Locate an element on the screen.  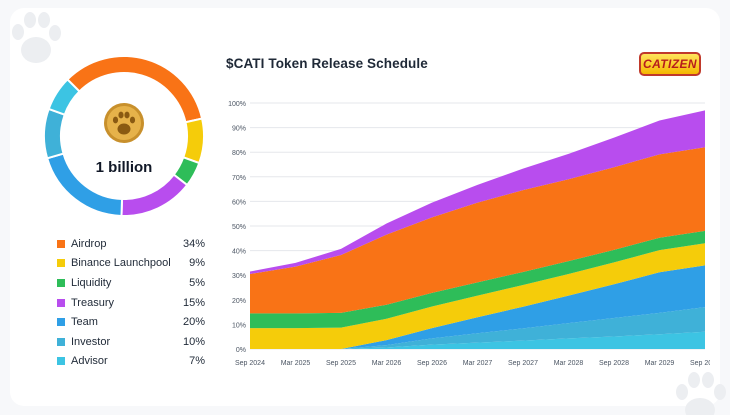
chart-title: $CATI Token Release Schedule is located at coordinates (327, 63).